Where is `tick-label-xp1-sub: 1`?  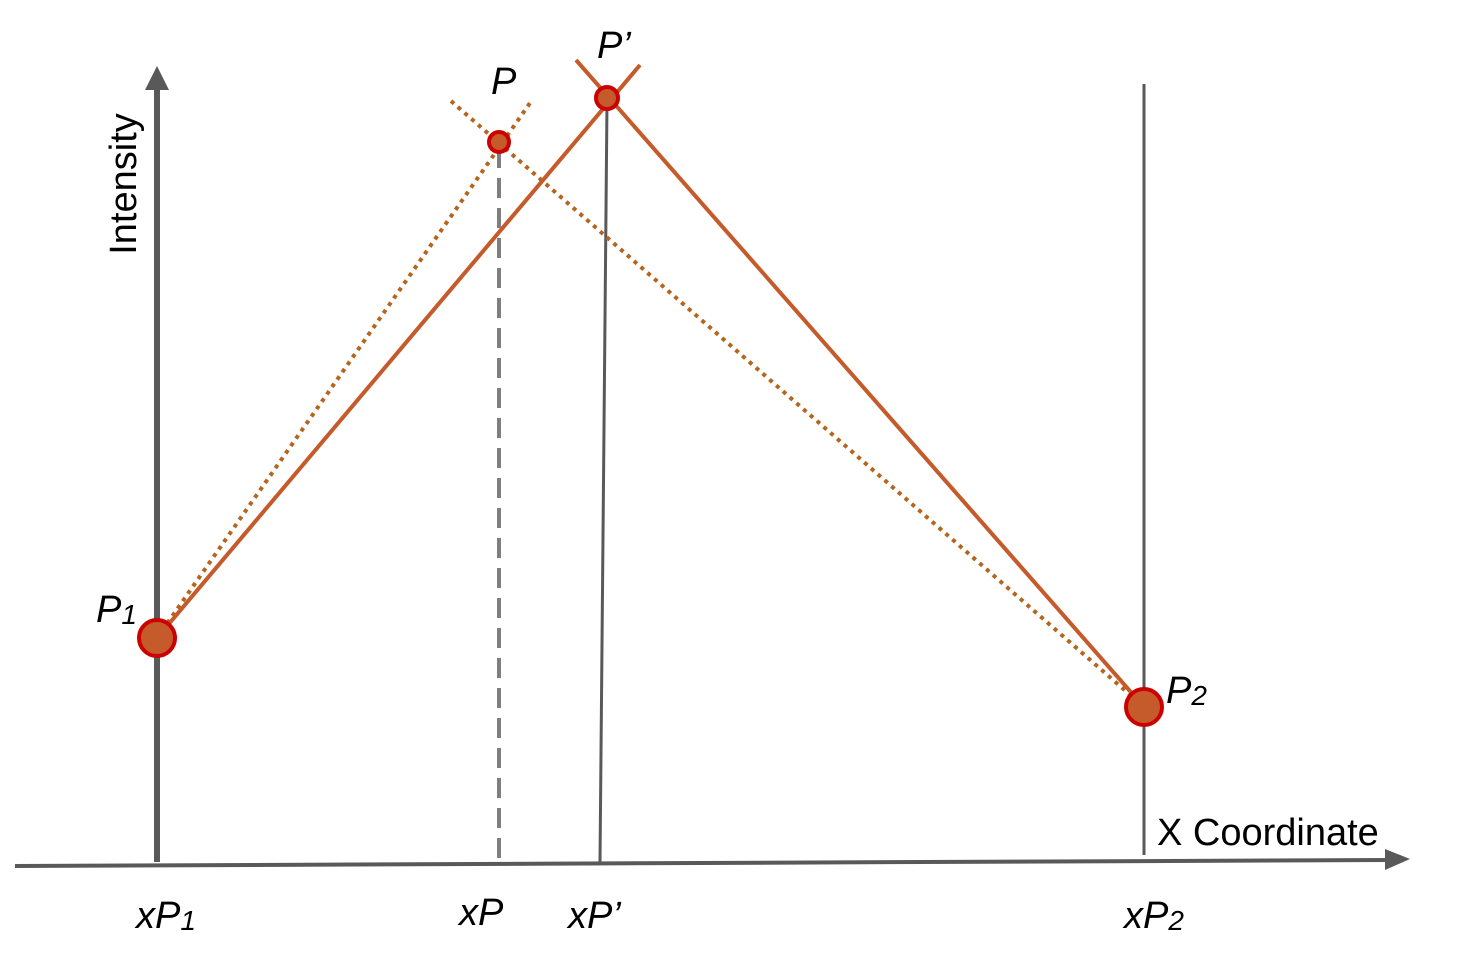 tick-label-xp1-sub: 1 is located at coordinates (188, 920).